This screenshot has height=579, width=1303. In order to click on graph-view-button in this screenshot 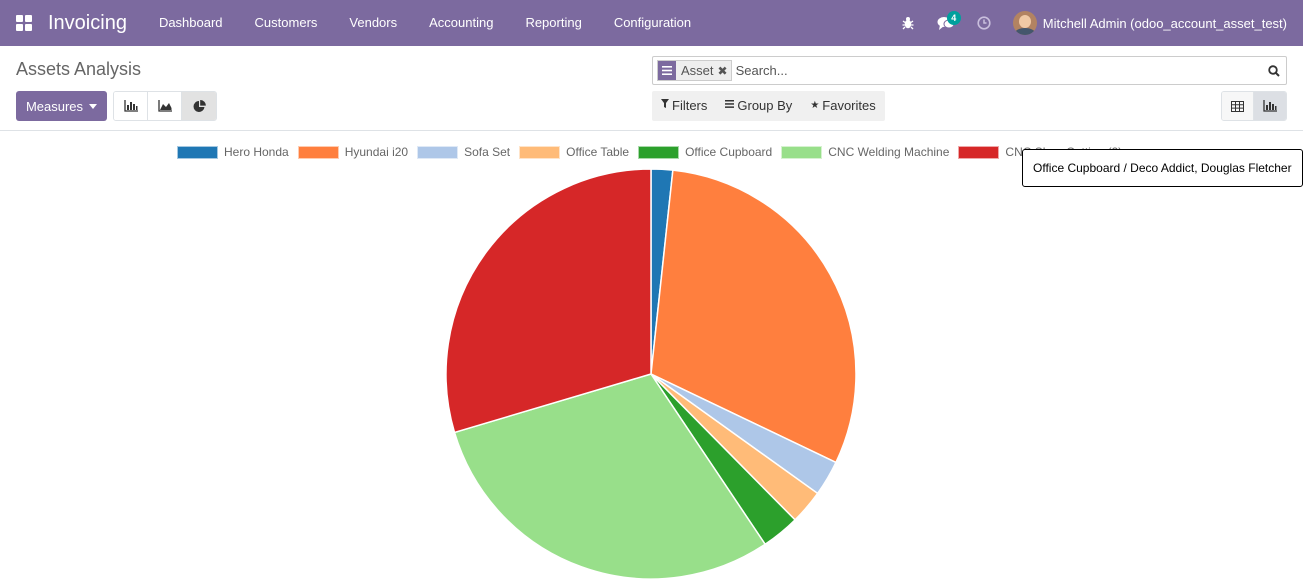, I will do `click(1270, 106)`.